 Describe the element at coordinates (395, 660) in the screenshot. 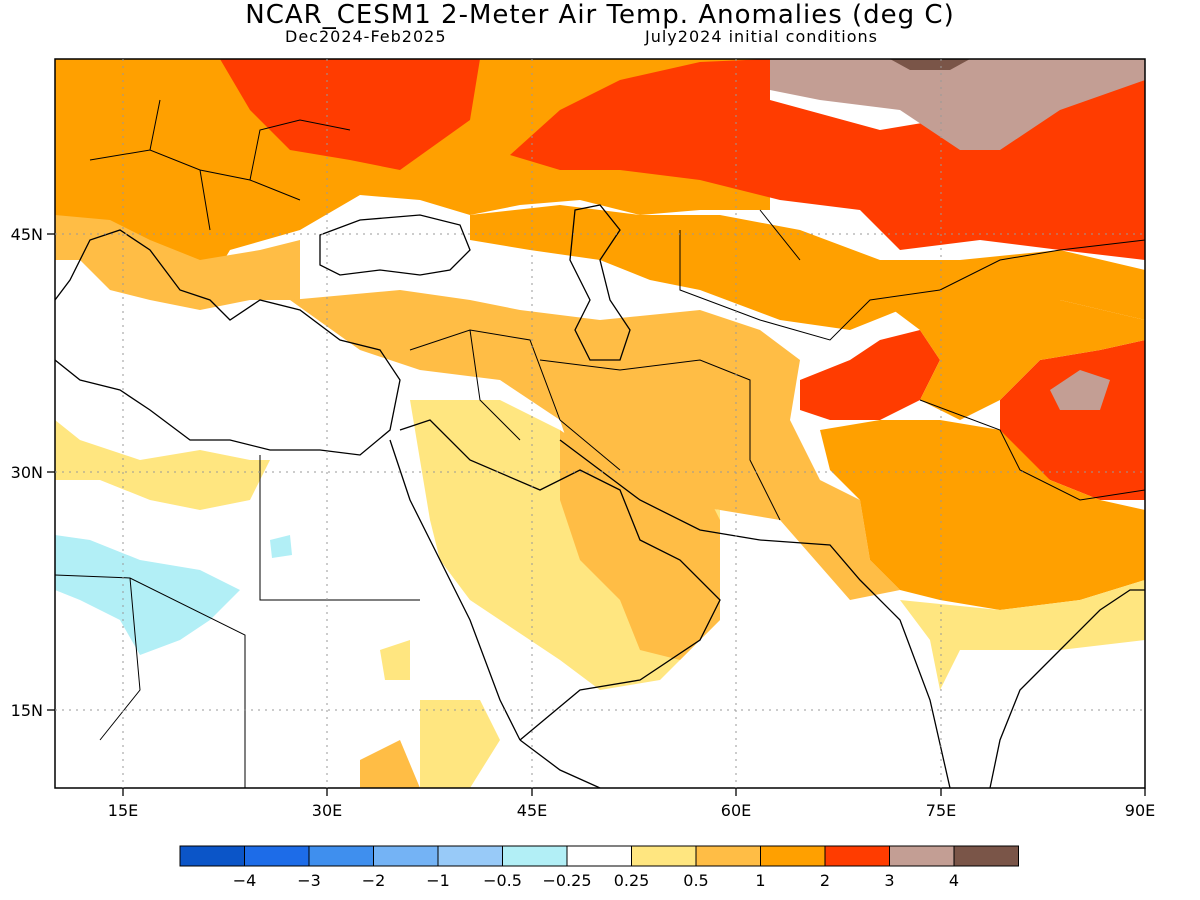

I see `shade-ethiopia-yellow` at that location.